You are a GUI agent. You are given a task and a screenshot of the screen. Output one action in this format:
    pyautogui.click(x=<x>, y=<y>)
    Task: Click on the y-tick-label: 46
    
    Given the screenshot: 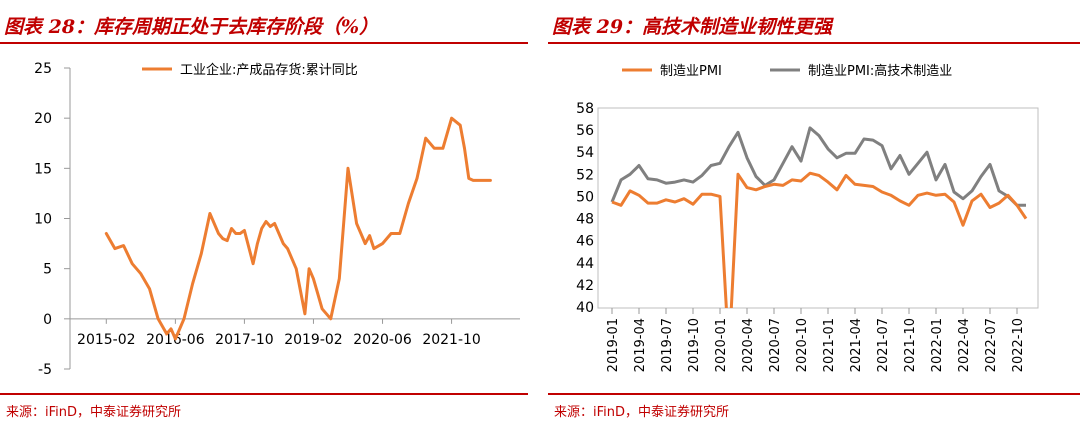 What is the action you would take?
    pyautogui.click(x=585, y=242)
    